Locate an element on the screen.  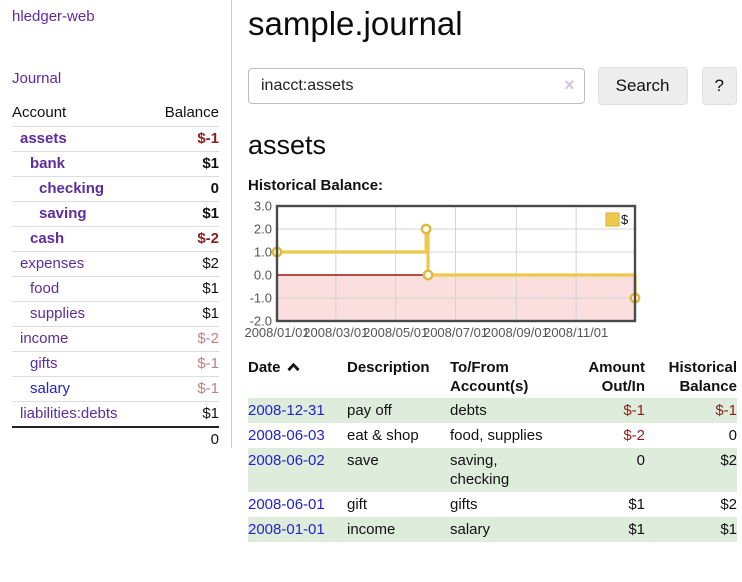
account-row: cash $-2 is located at coordinates (115, 239).